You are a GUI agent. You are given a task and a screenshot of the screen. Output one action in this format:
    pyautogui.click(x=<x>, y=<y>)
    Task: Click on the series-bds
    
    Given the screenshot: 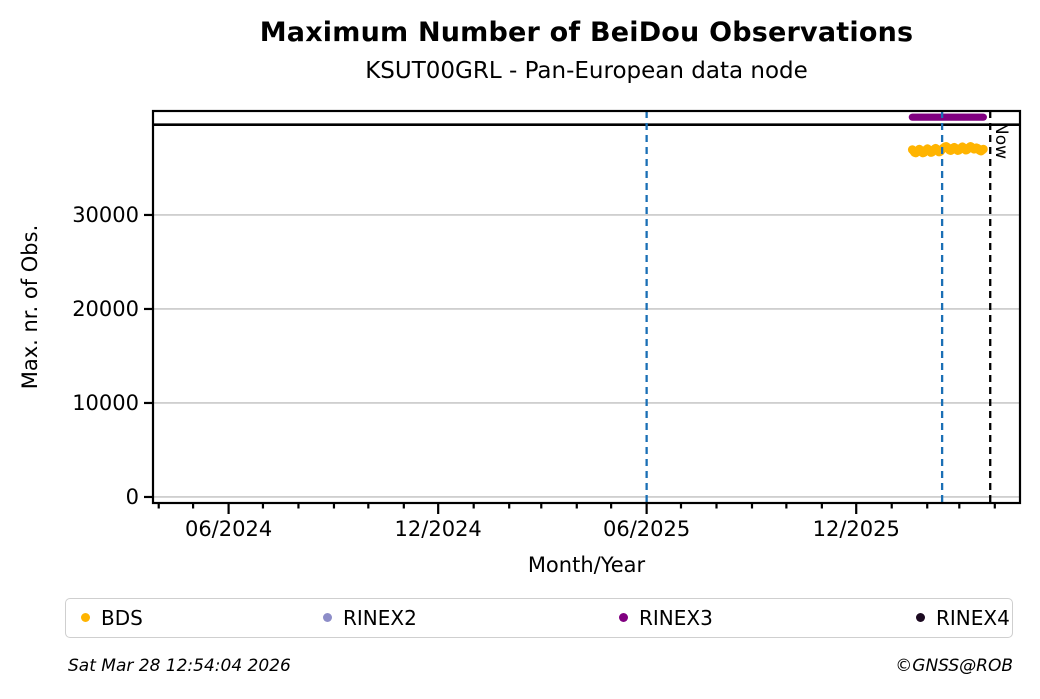 What is the action you would take?
    pyautogui.click(x=947, y=149)
    